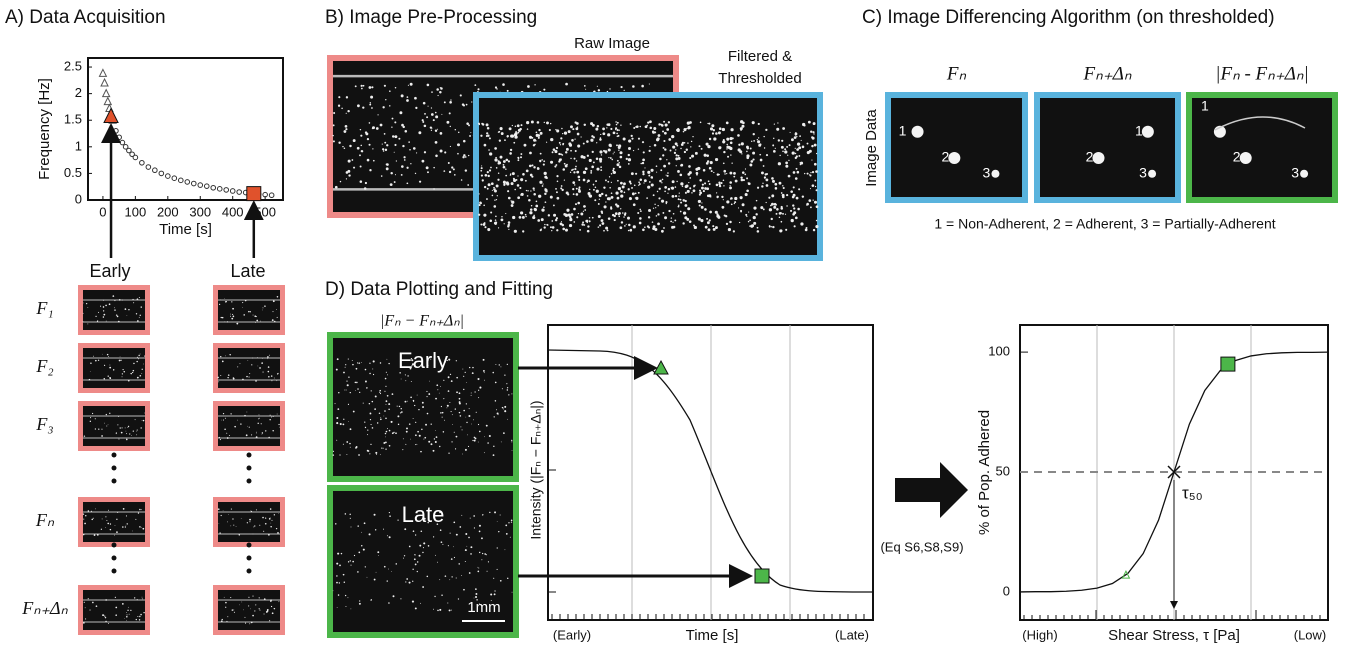 This screenshot has height=657, width=1355. What do you see at coordinates (136, 211) in the screenshot?
I see `x-tick-label: 100` at bounding box center [136, 211].